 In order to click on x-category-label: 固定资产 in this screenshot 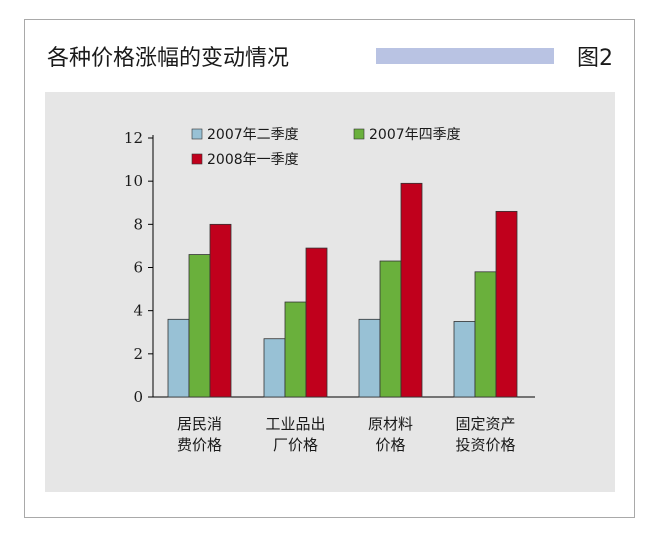, I will do `click(485, 424)`.